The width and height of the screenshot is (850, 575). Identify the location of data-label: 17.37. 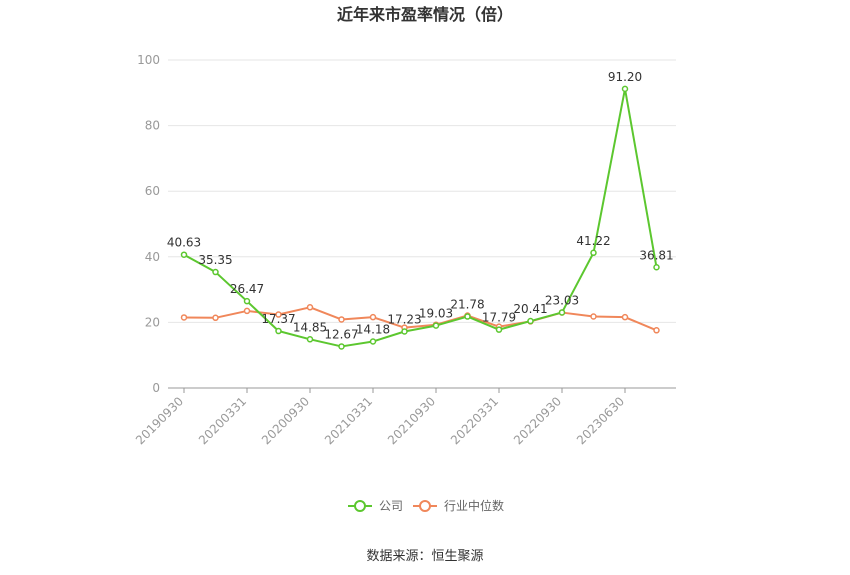
(278, 319).